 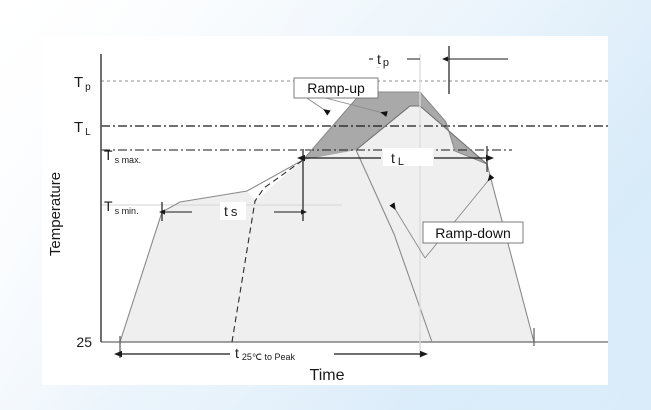 What do you see at coordinates (386, 63) in the screenshot?
I see `tp-interval-sub: p` at bounding box center [386, 63].